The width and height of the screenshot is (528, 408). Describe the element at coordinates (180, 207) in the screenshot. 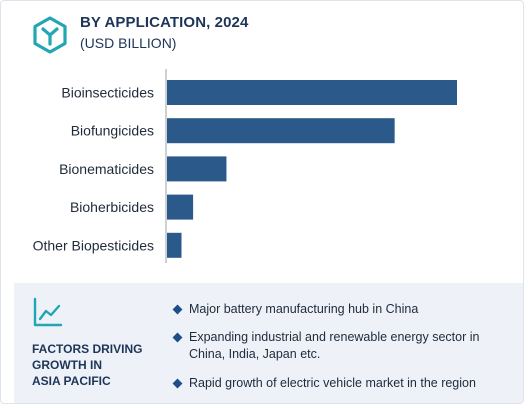

I see `bar-bioherbicides` at that location.